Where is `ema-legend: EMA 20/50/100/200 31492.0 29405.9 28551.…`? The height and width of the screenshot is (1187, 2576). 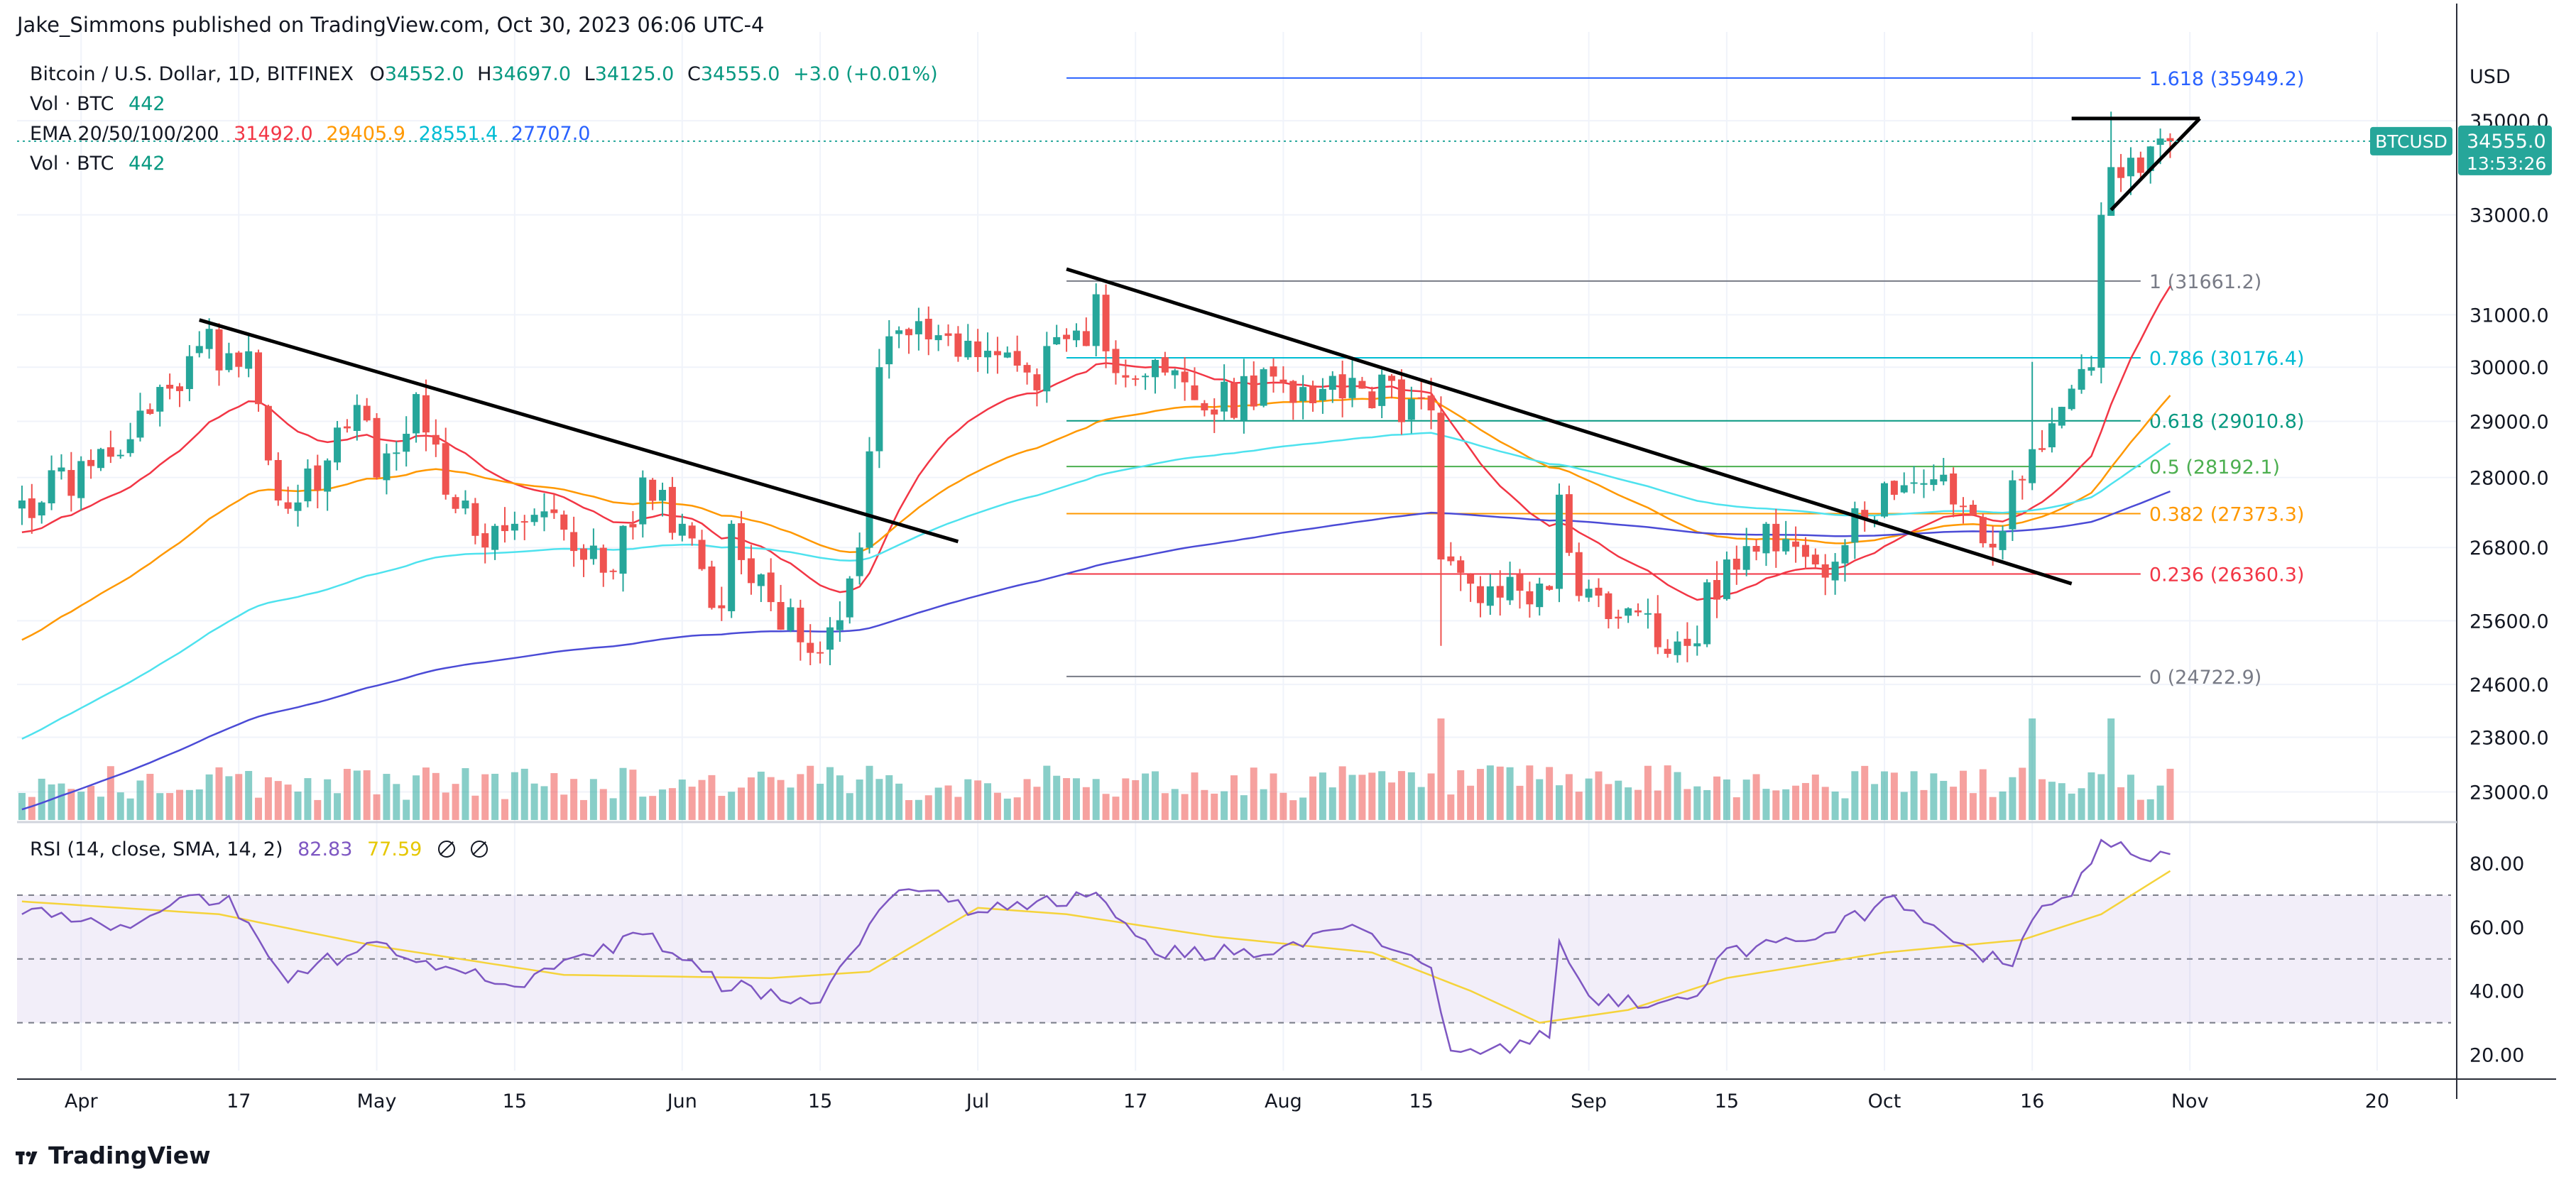
ema-legend: EMA 20/50/100/200 31492.0 29405.9 28551.… is located at coordinates (310, 134).